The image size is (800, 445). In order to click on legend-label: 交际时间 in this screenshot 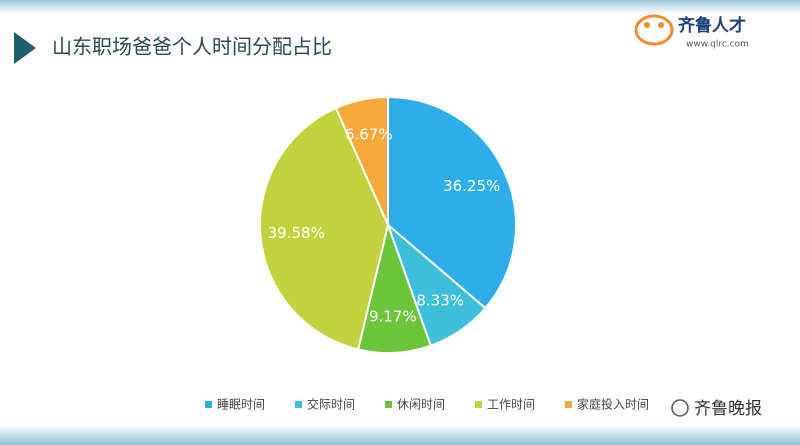, I will do `click(331, 404)`.